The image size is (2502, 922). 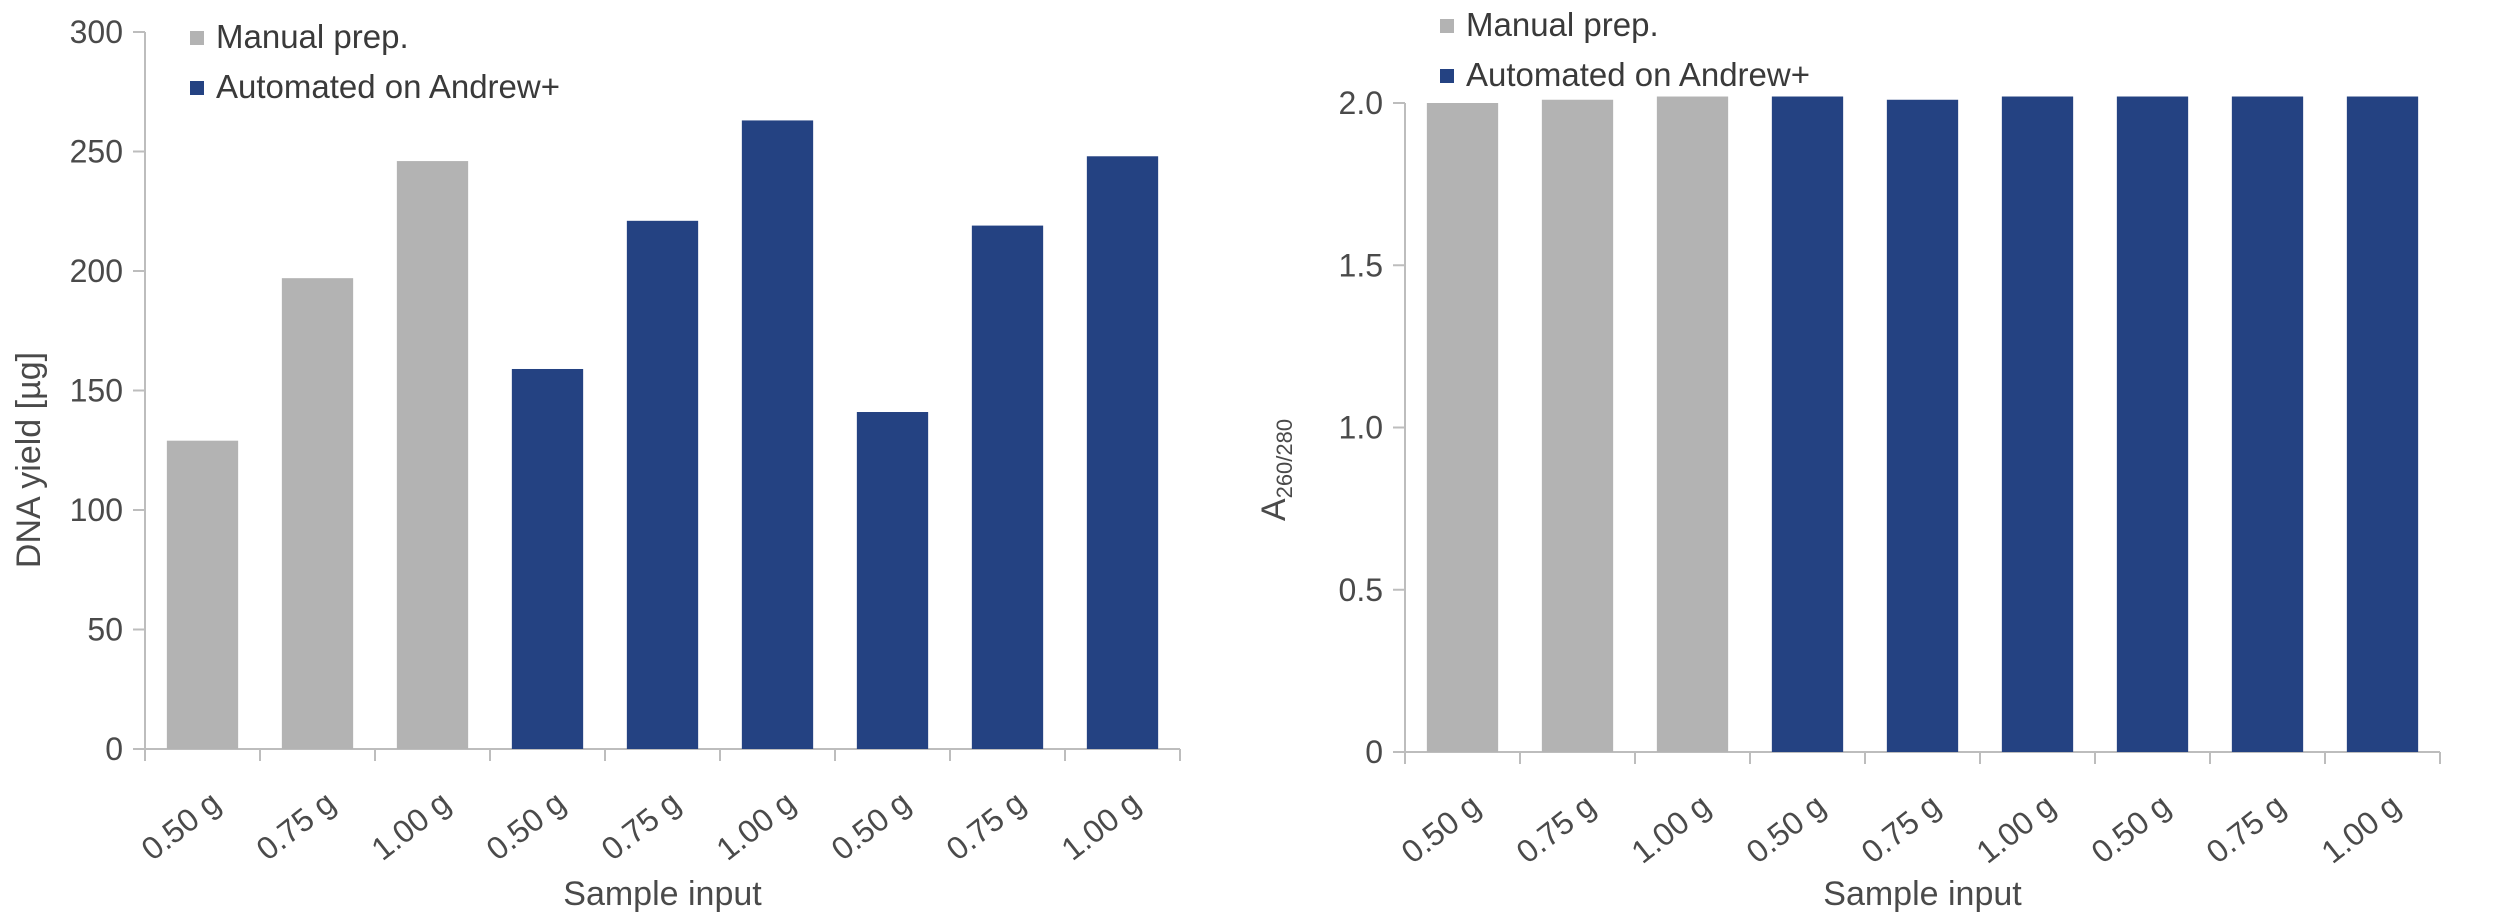 What do you see at coordinates (96, 32) in the screenshot?
I see `y-tick-label: 300` at bounding box center [96, 32].